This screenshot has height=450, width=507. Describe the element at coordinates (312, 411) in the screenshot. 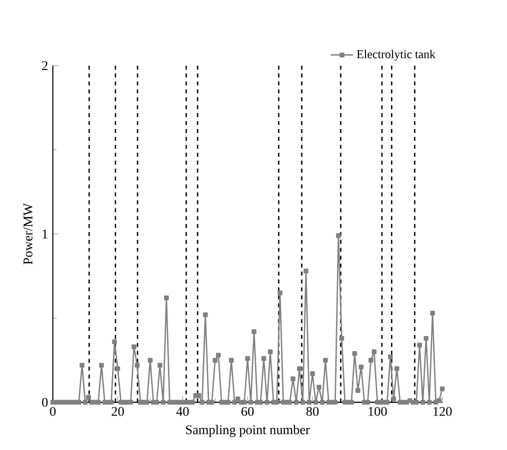

I see `x-tick-label: 80` at that location.